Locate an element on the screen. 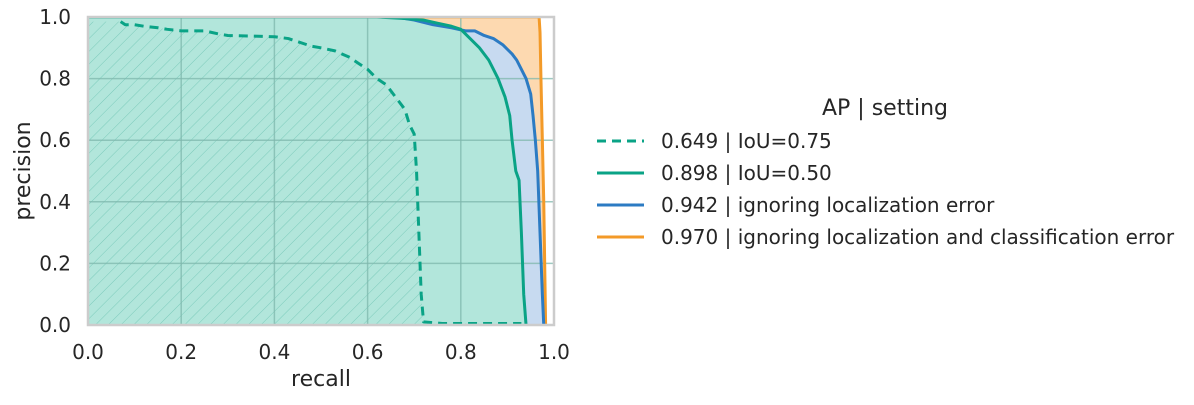 The height and width of the screenshot is (405, 1194). x-tick-label: 1.0 is located at coordinates (554, 352).